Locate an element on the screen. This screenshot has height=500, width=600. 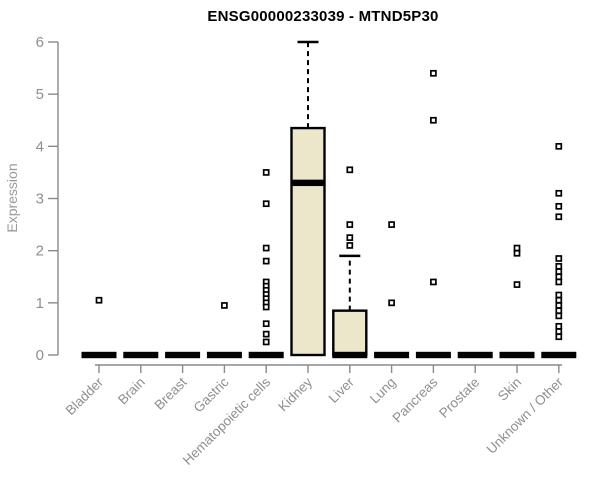
median-Kidney is located at coordinates (308, 183).